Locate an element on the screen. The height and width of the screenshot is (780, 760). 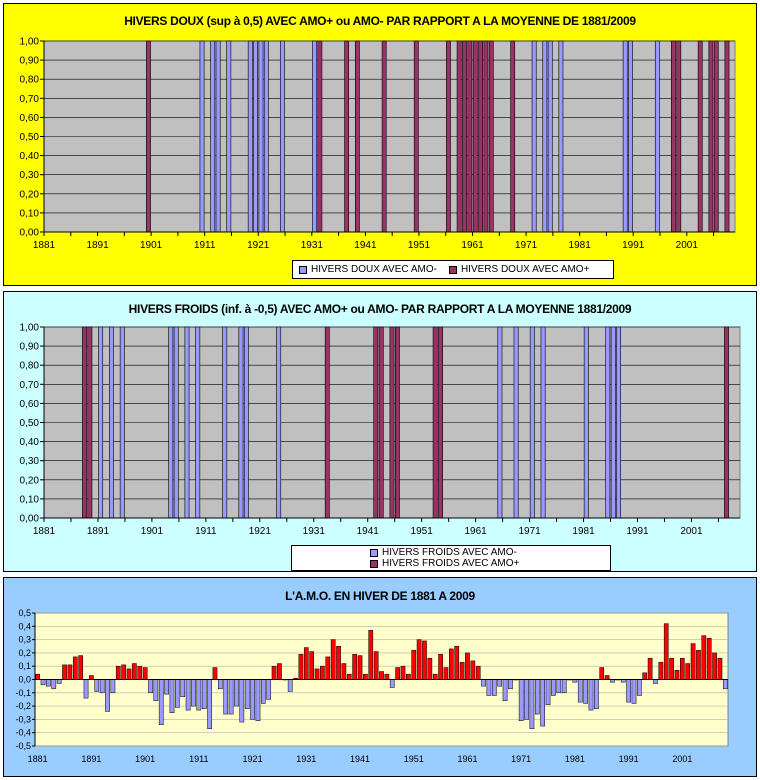
y-tick-label: 0,90 is located at coordinates (30, 347).